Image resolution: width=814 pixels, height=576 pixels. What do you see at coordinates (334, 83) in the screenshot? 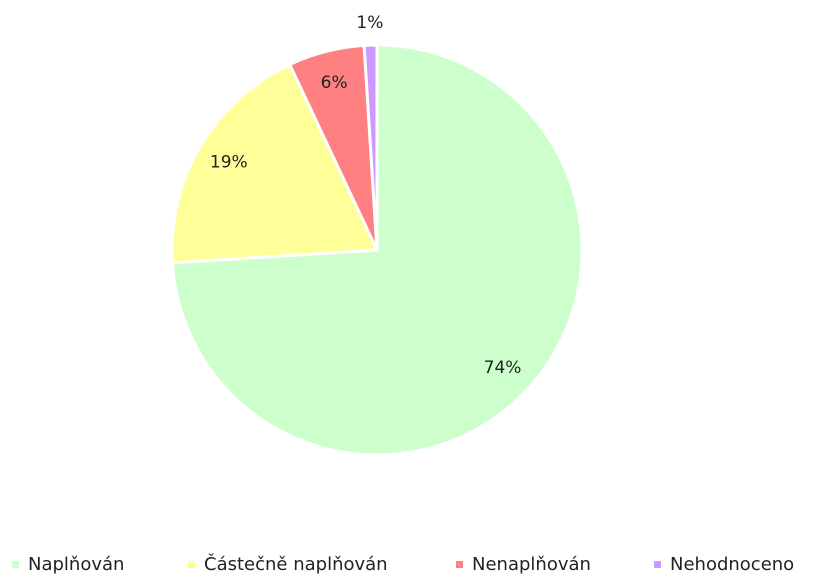
I see `data-label: 6%` at bounding box center [334, 83].